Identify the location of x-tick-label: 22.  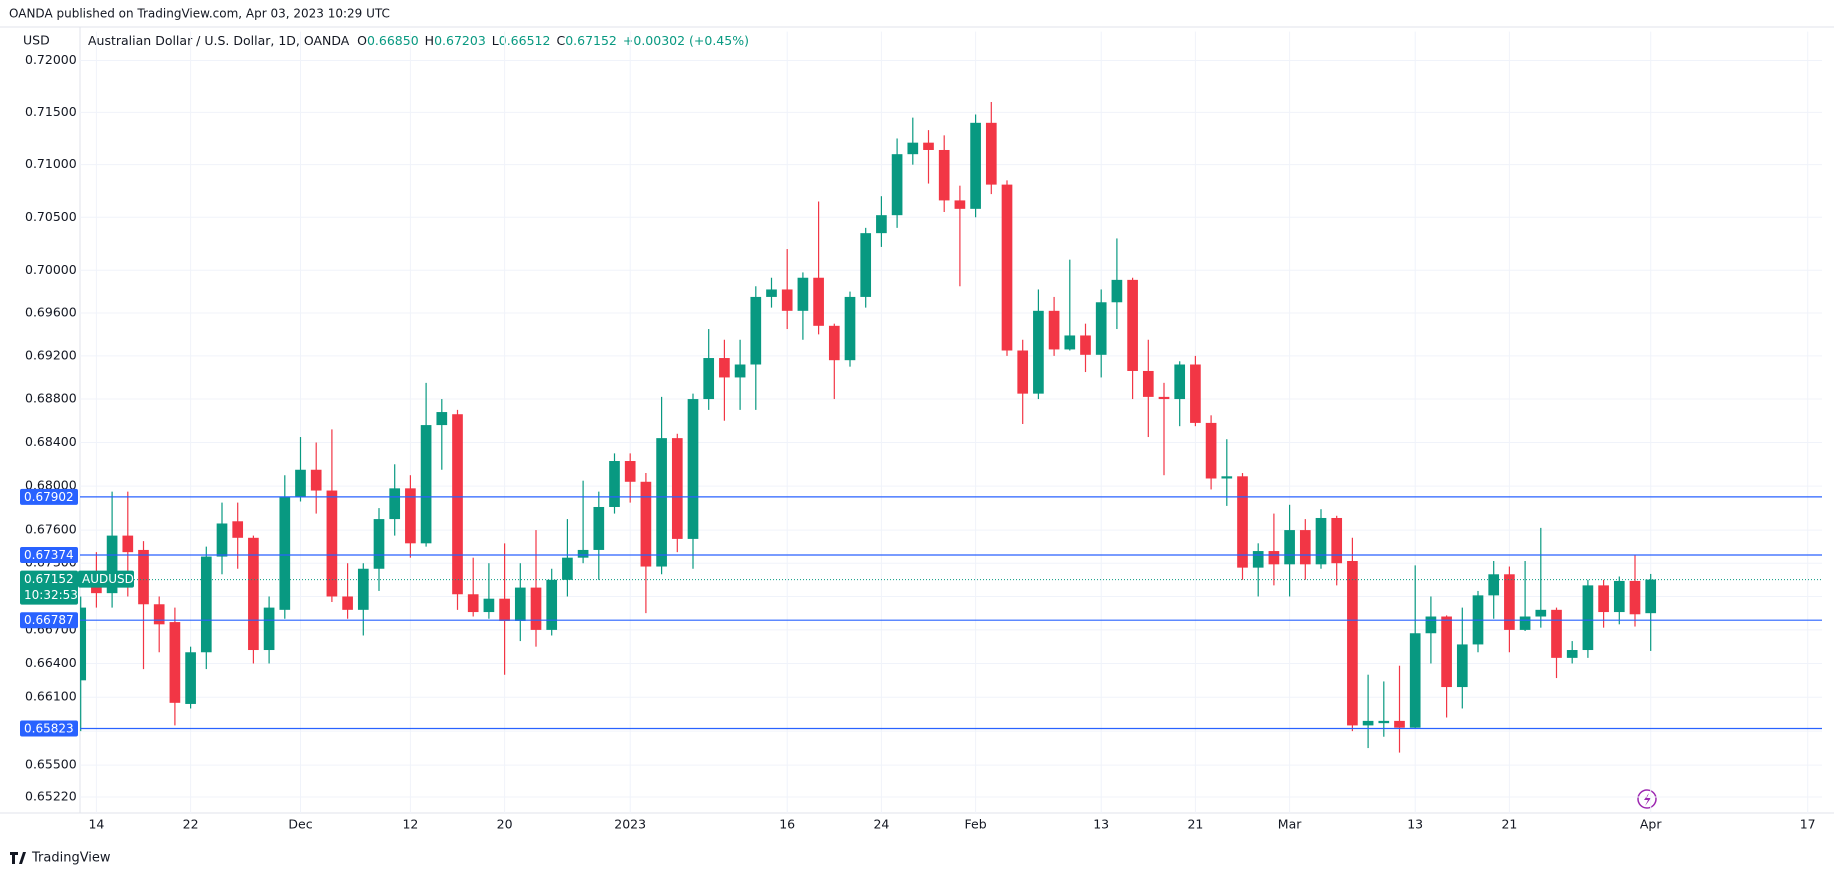
(191, 824).